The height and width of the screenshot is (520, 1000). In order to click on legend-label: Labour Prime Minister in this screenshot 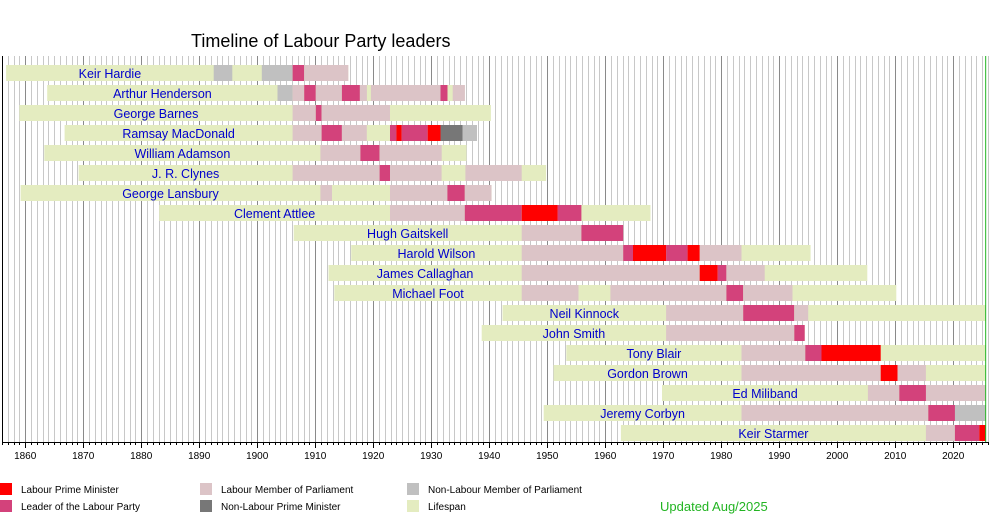, I will do `click(70, 490)`.